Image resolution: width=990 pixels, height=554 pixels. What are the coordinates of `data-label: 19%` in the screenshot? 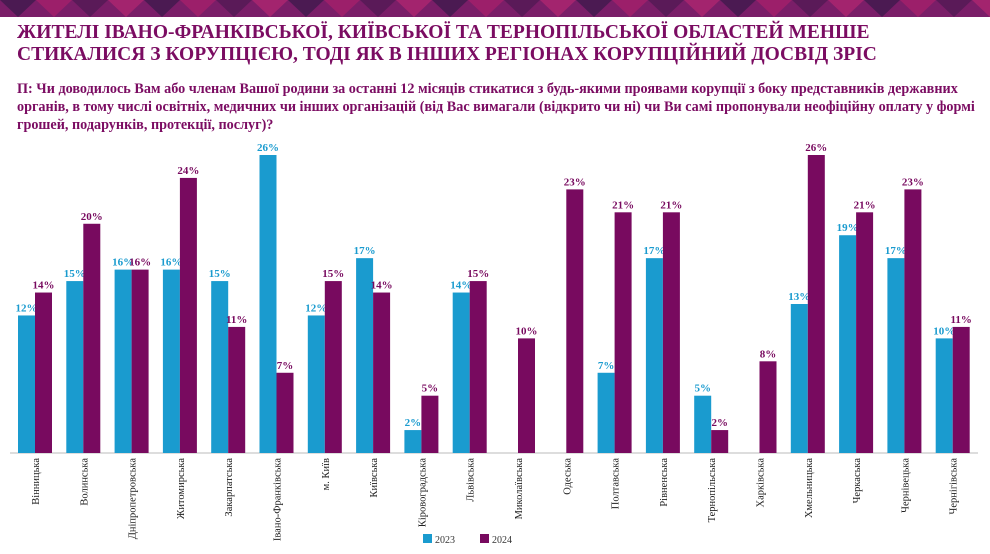 It's located at (848, 228).